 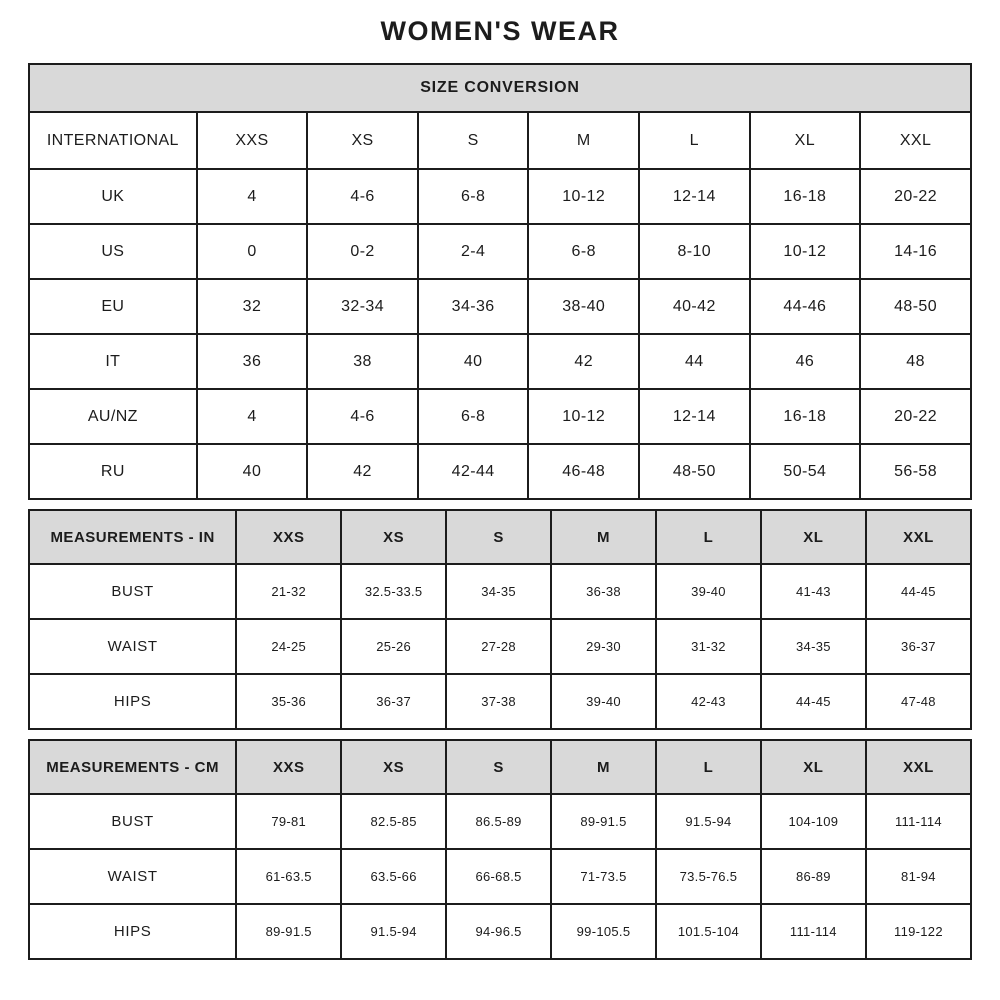 What do you see at coordinates (918, 701) in the screenshot?
I see `cell: 47-48` at bounding box center [918, 701].